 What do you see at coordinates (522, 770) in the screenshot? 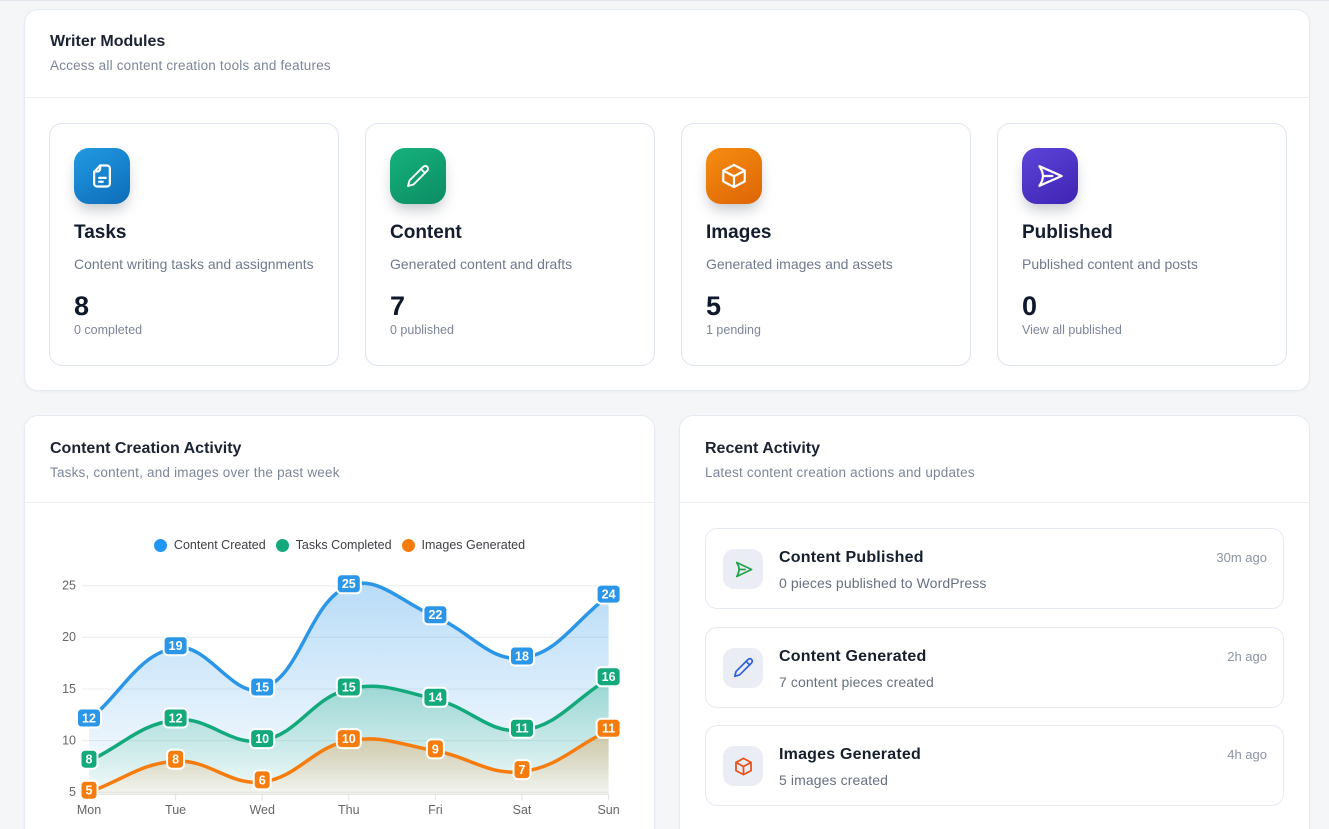
I see `svg-text: 7` at bounding box center [522, 770].